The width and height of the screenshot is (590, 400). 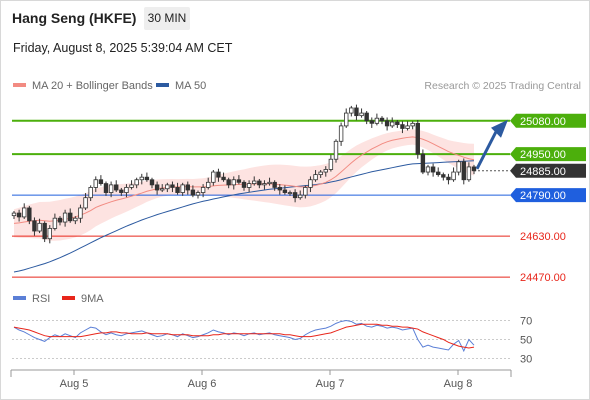 I want to click on rsi-tick-label: 50, so click(x=526, y=341).